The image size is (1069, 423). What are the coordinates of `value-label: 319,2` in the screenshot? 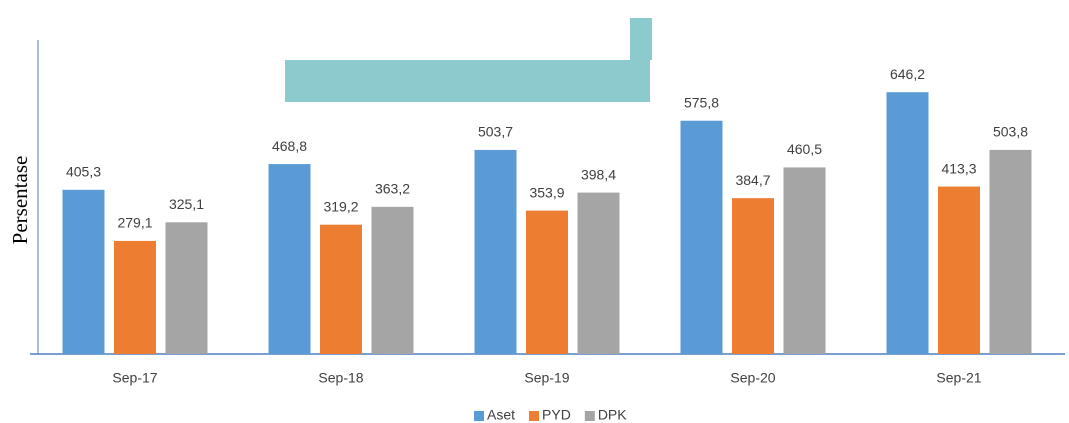 It's located at (340, 206).